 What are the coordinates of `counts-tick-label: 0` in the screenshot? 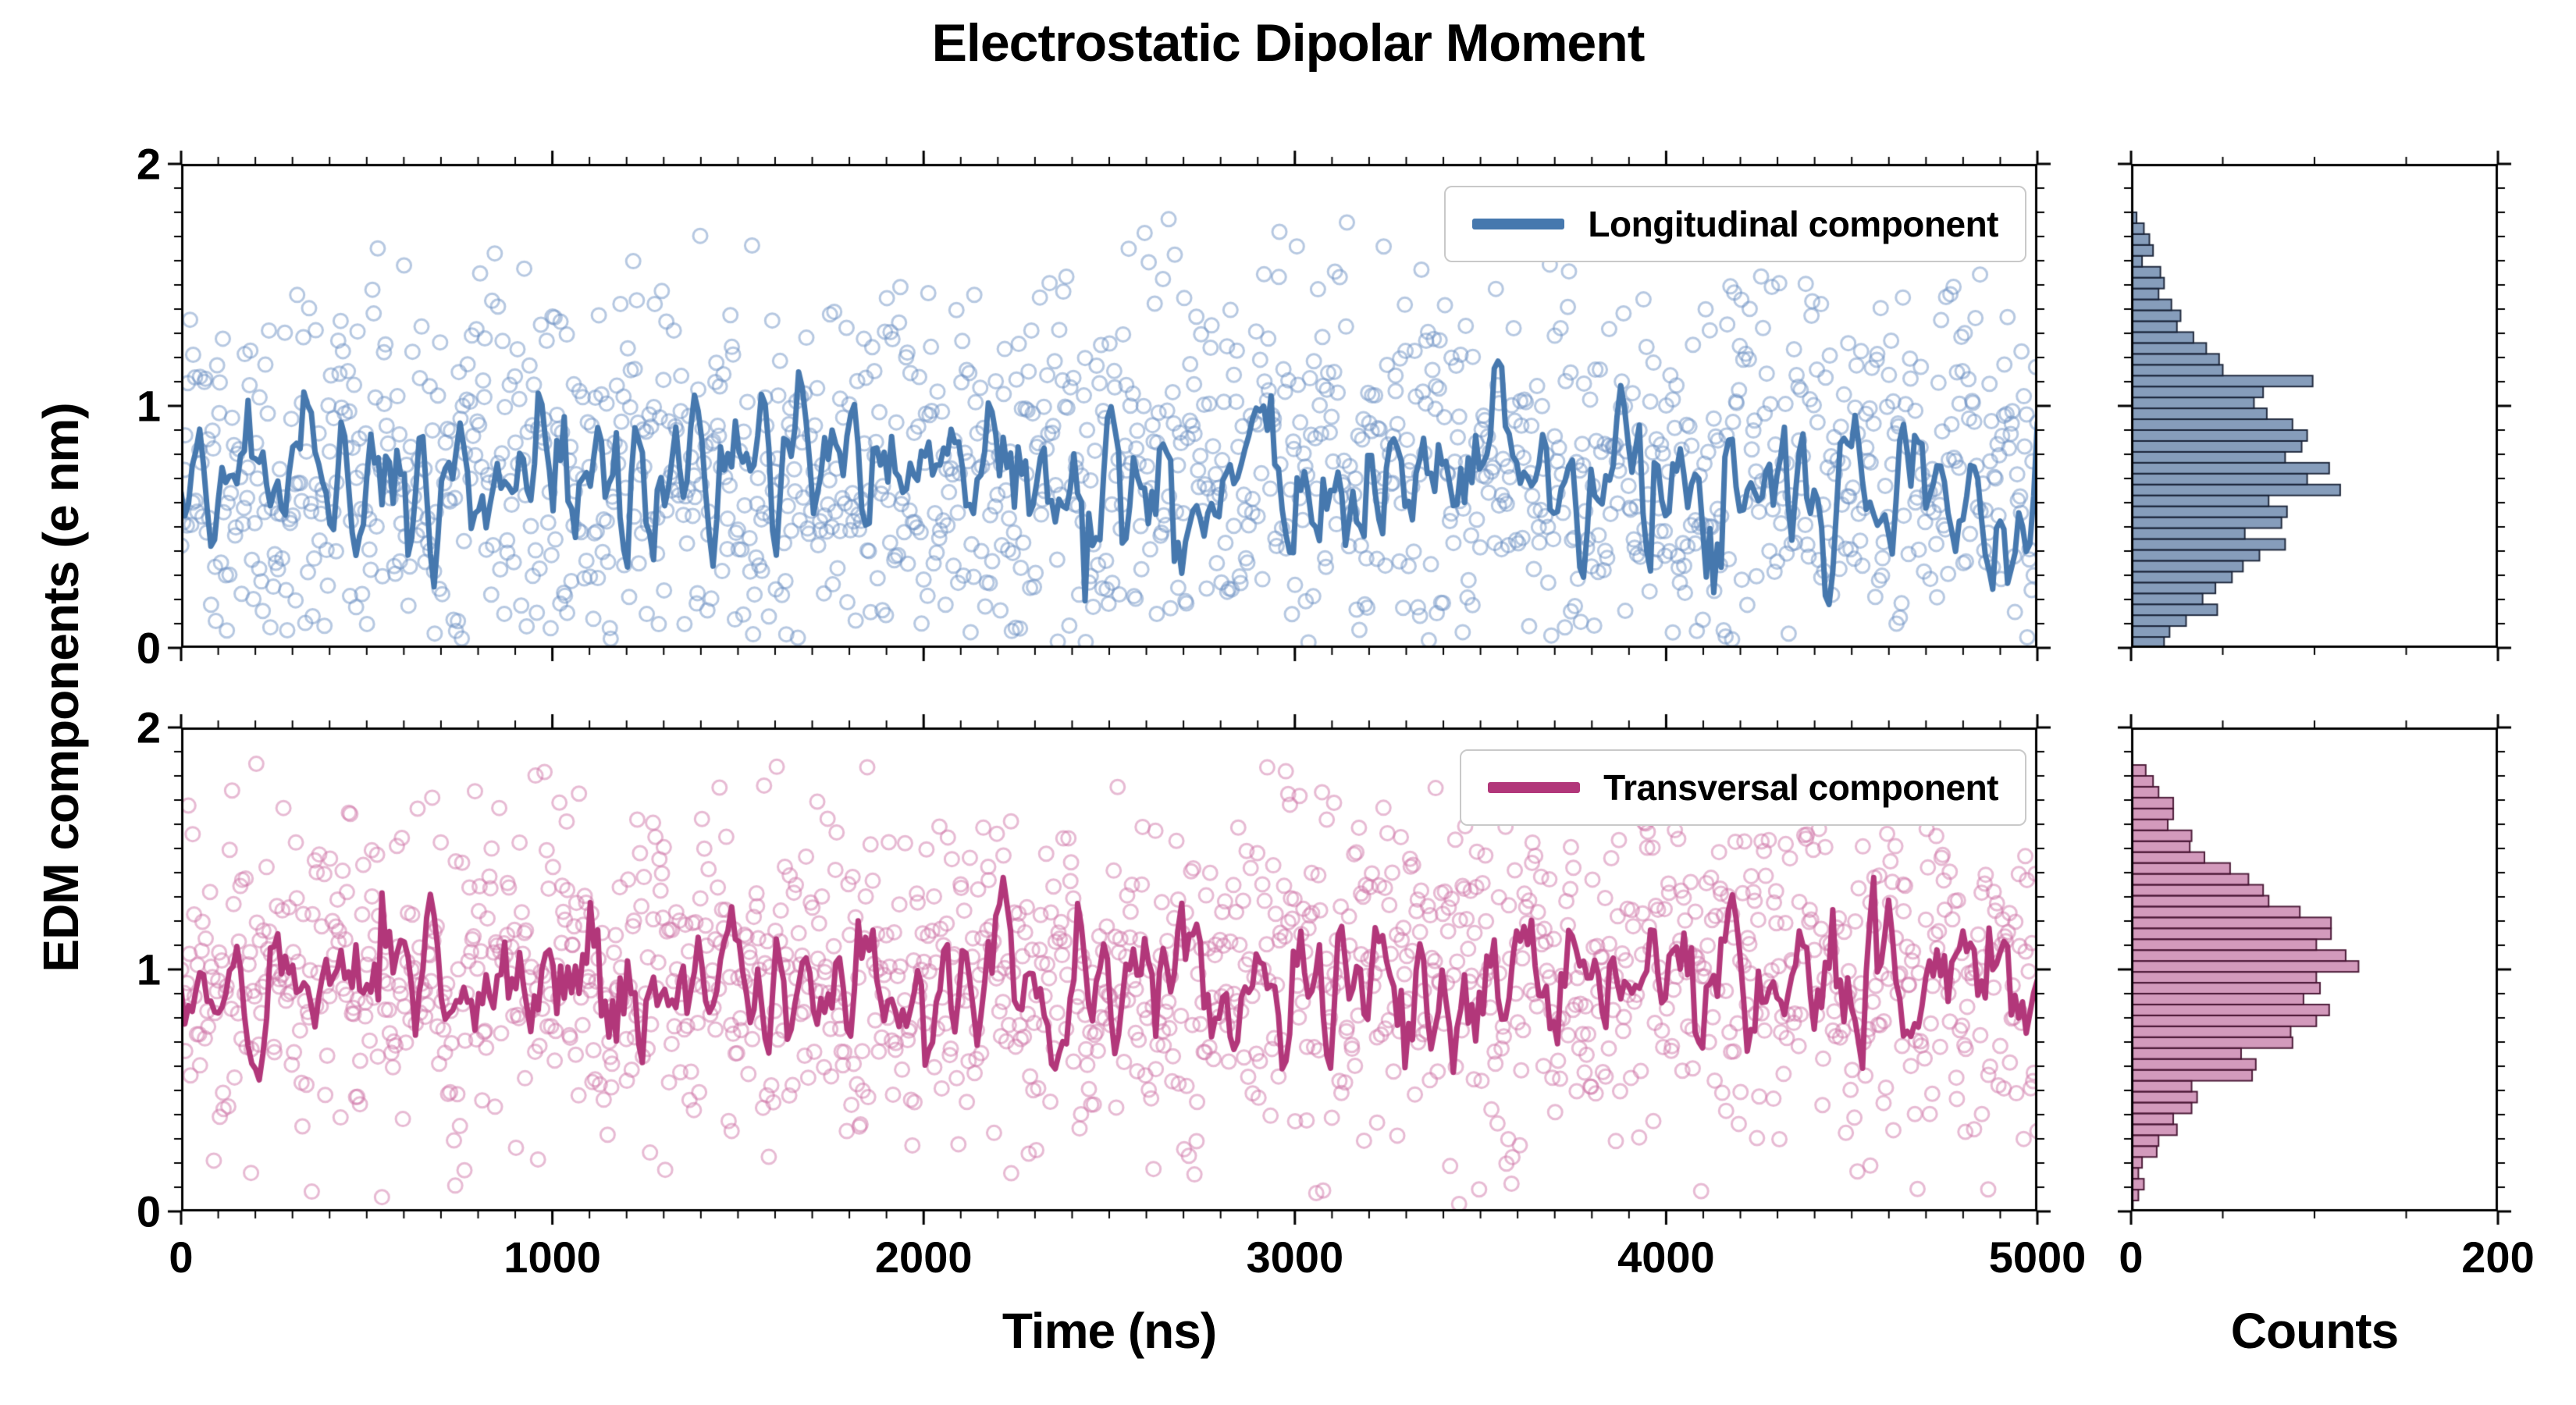 It's located at (2131, 1257).